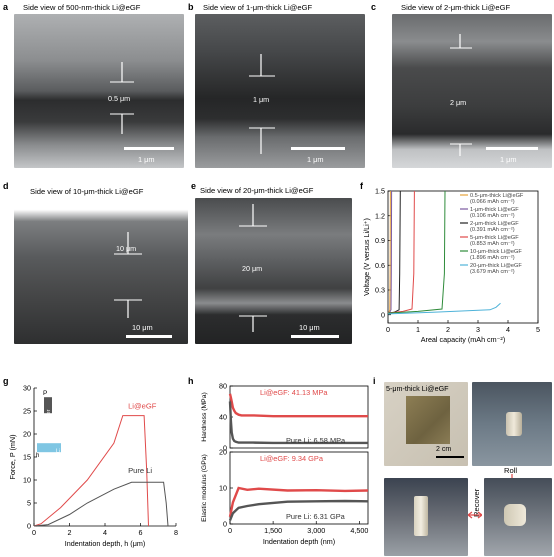  What do you see at coordinates (383, 314) in the screenshot?
I see `chart-f-ytick-label: 0` at bounding box center [383, 314].